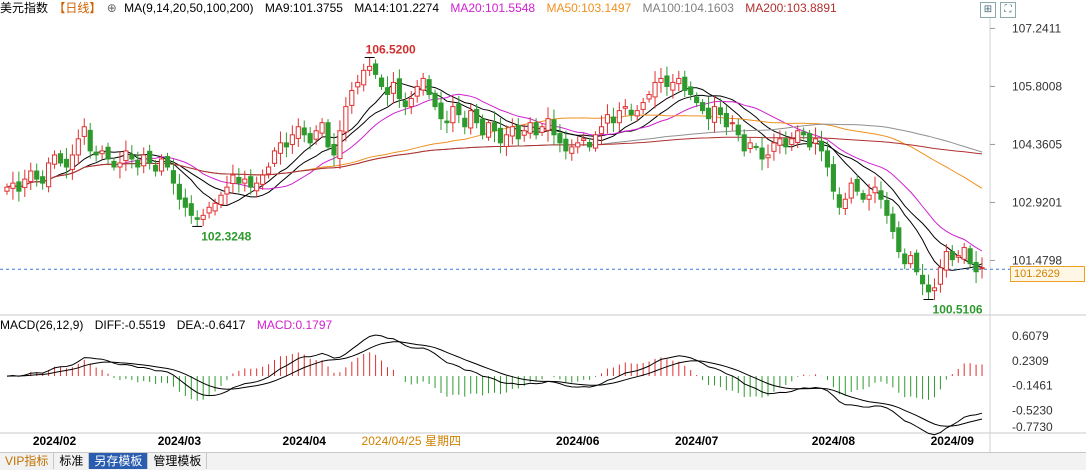 The width and height of the screenshot is (1086, 470). I want to click on period-label: 【日线】, so click(77, 8).